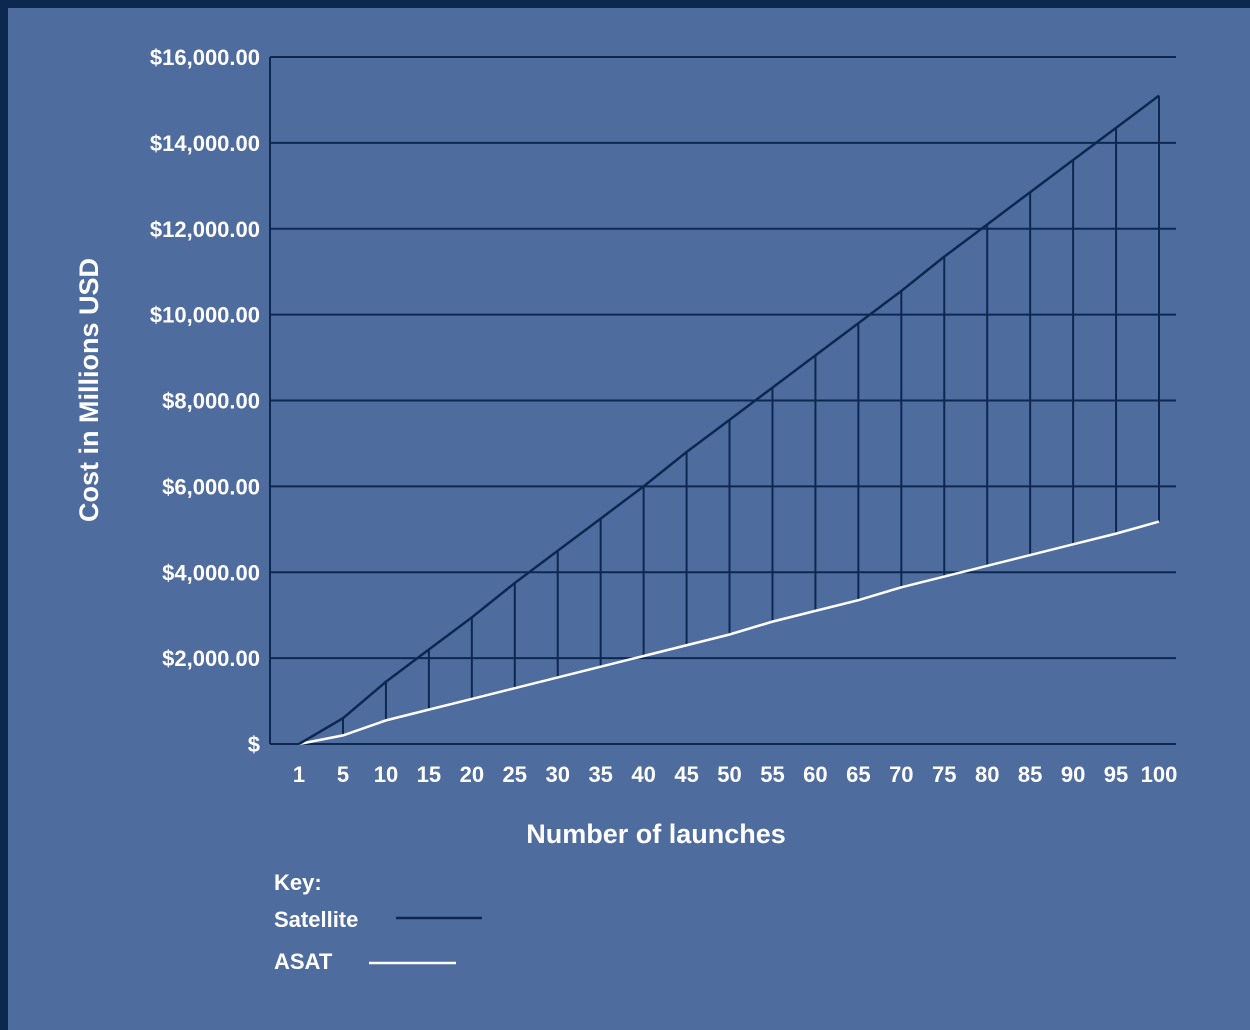 Image resolution: width=1250 pixels, height=1030 pixels. Describe the element at coordinates (205, 57) in the screenshot. I see `y-tick-label: $16,000.00` at that location.